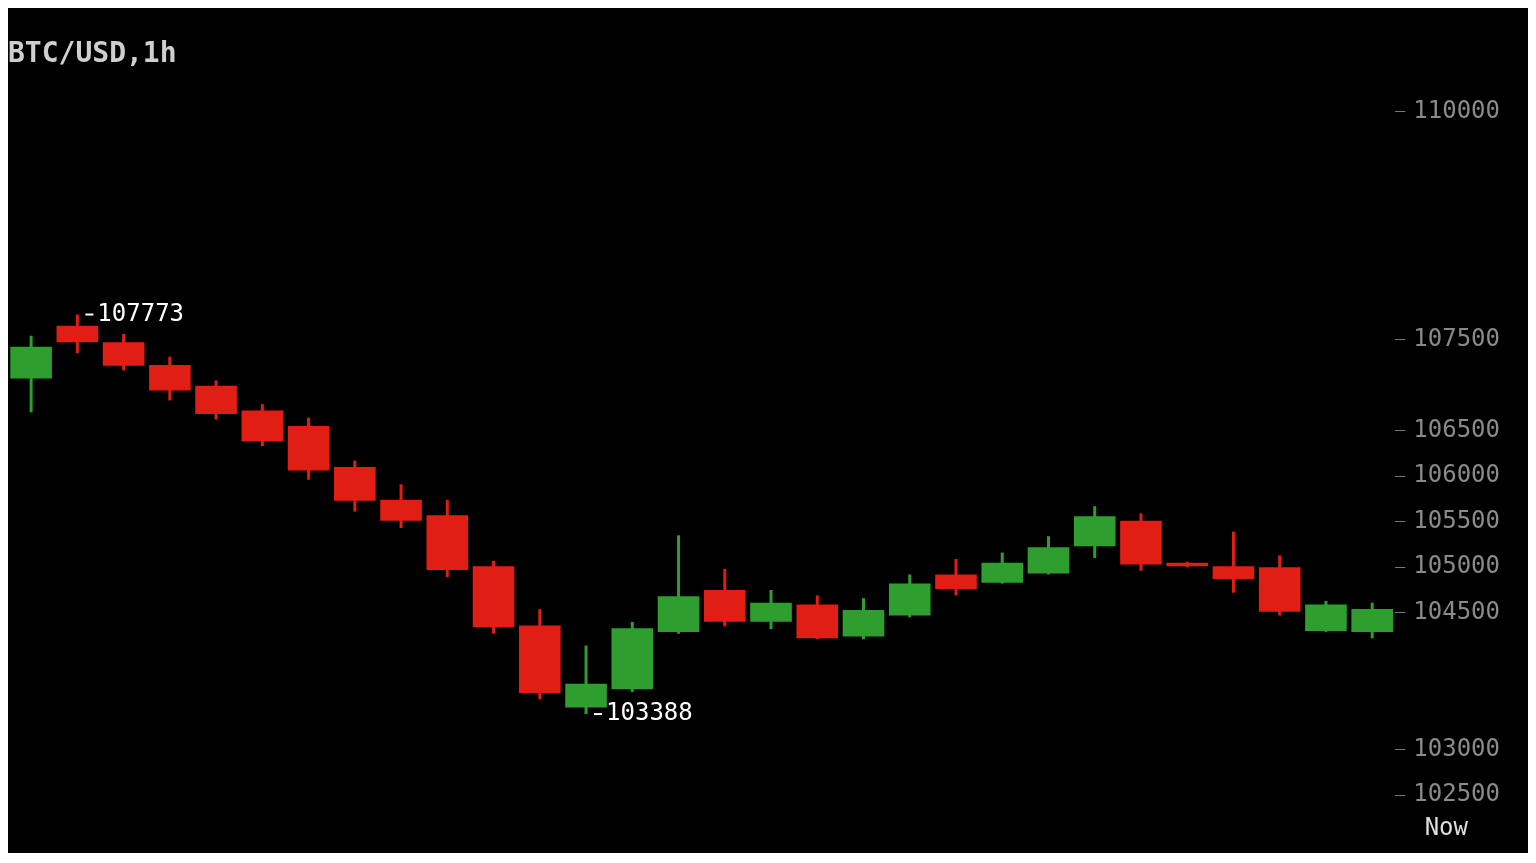 Image resolution: width=1536 pixels, height=863 pixels. What do you see at coordinates (1457, 519) in the screenshot?
I see `y-tick-label: 105500` at bounding box center [1457, 519].